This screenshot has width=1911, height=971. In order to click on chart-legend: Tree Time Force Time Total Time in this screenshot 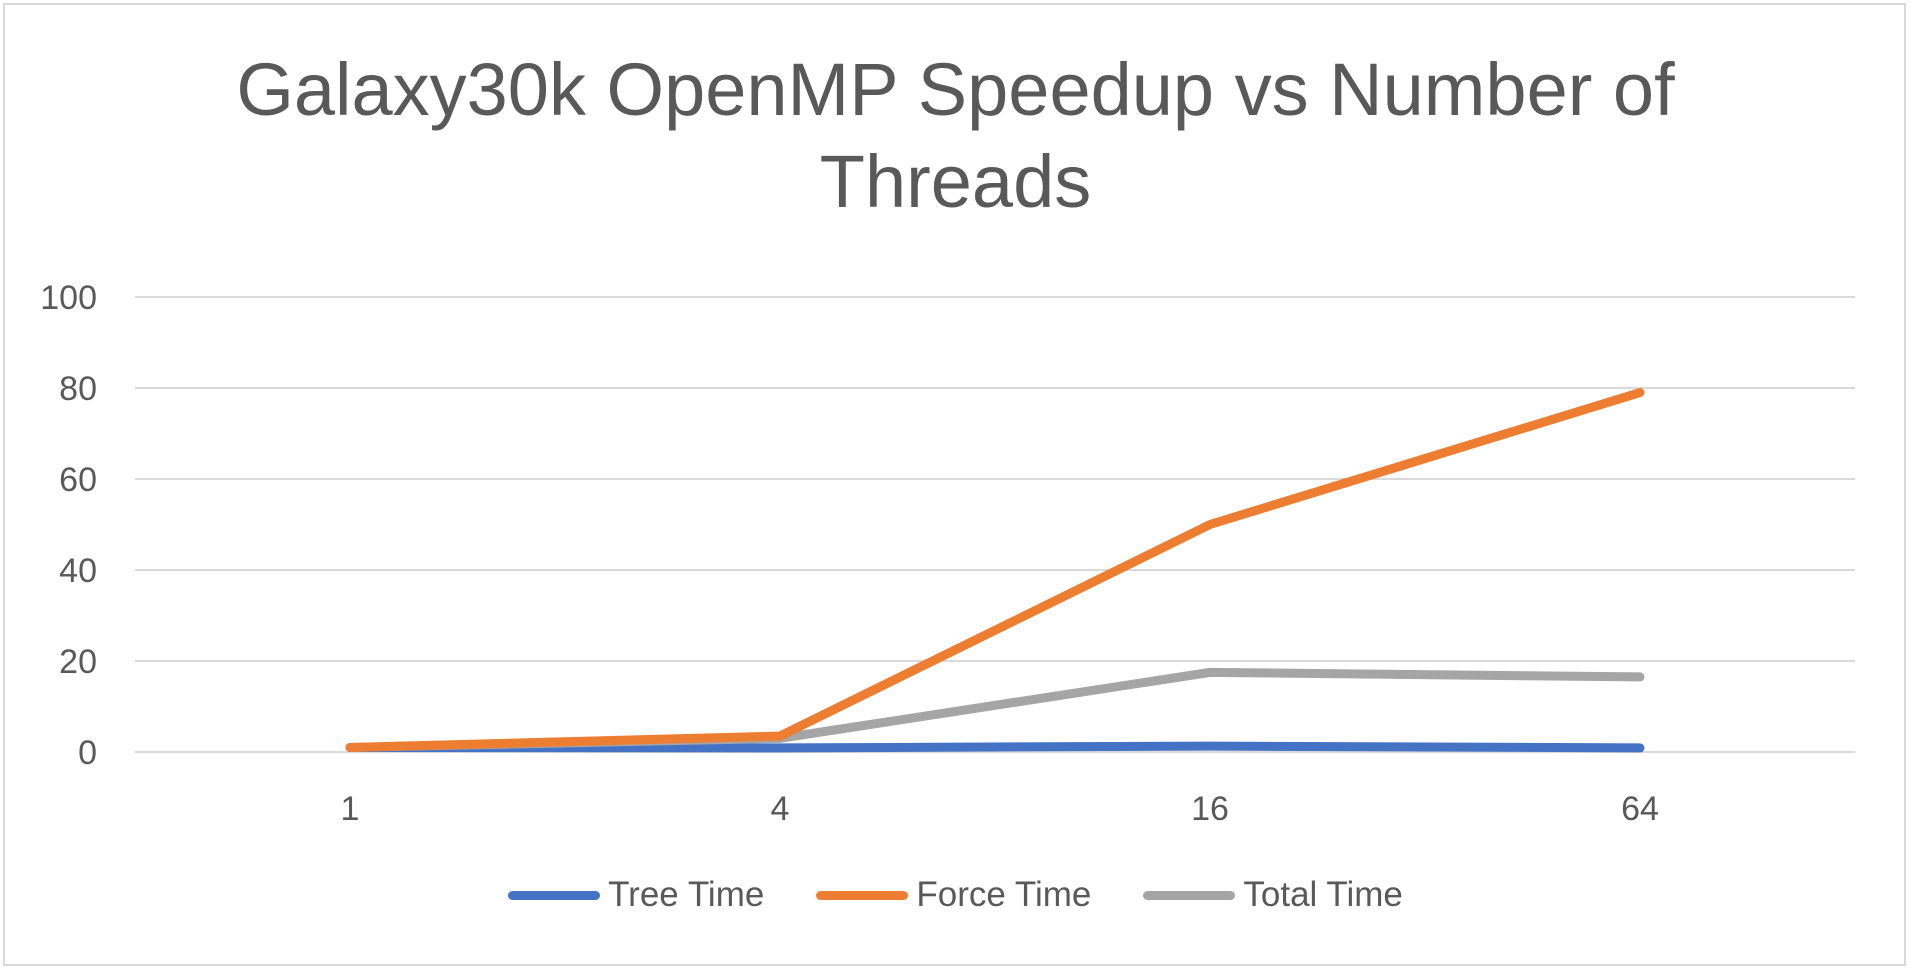, I will do `click(955, 895)`.